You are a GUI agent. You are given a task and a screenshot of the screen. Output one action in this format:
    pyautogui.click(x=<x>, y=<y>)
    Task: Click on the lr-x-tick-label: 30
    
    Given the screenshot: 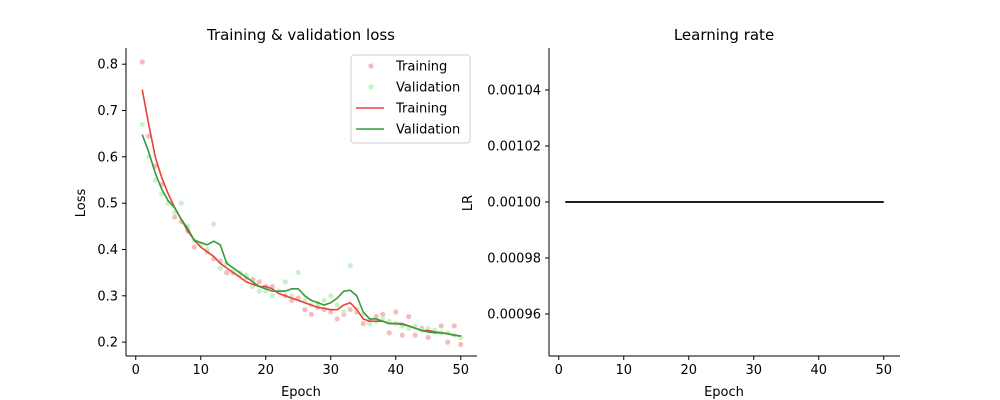 What is the action you would take?
    pyautogui.click(x=753, y=370)
    